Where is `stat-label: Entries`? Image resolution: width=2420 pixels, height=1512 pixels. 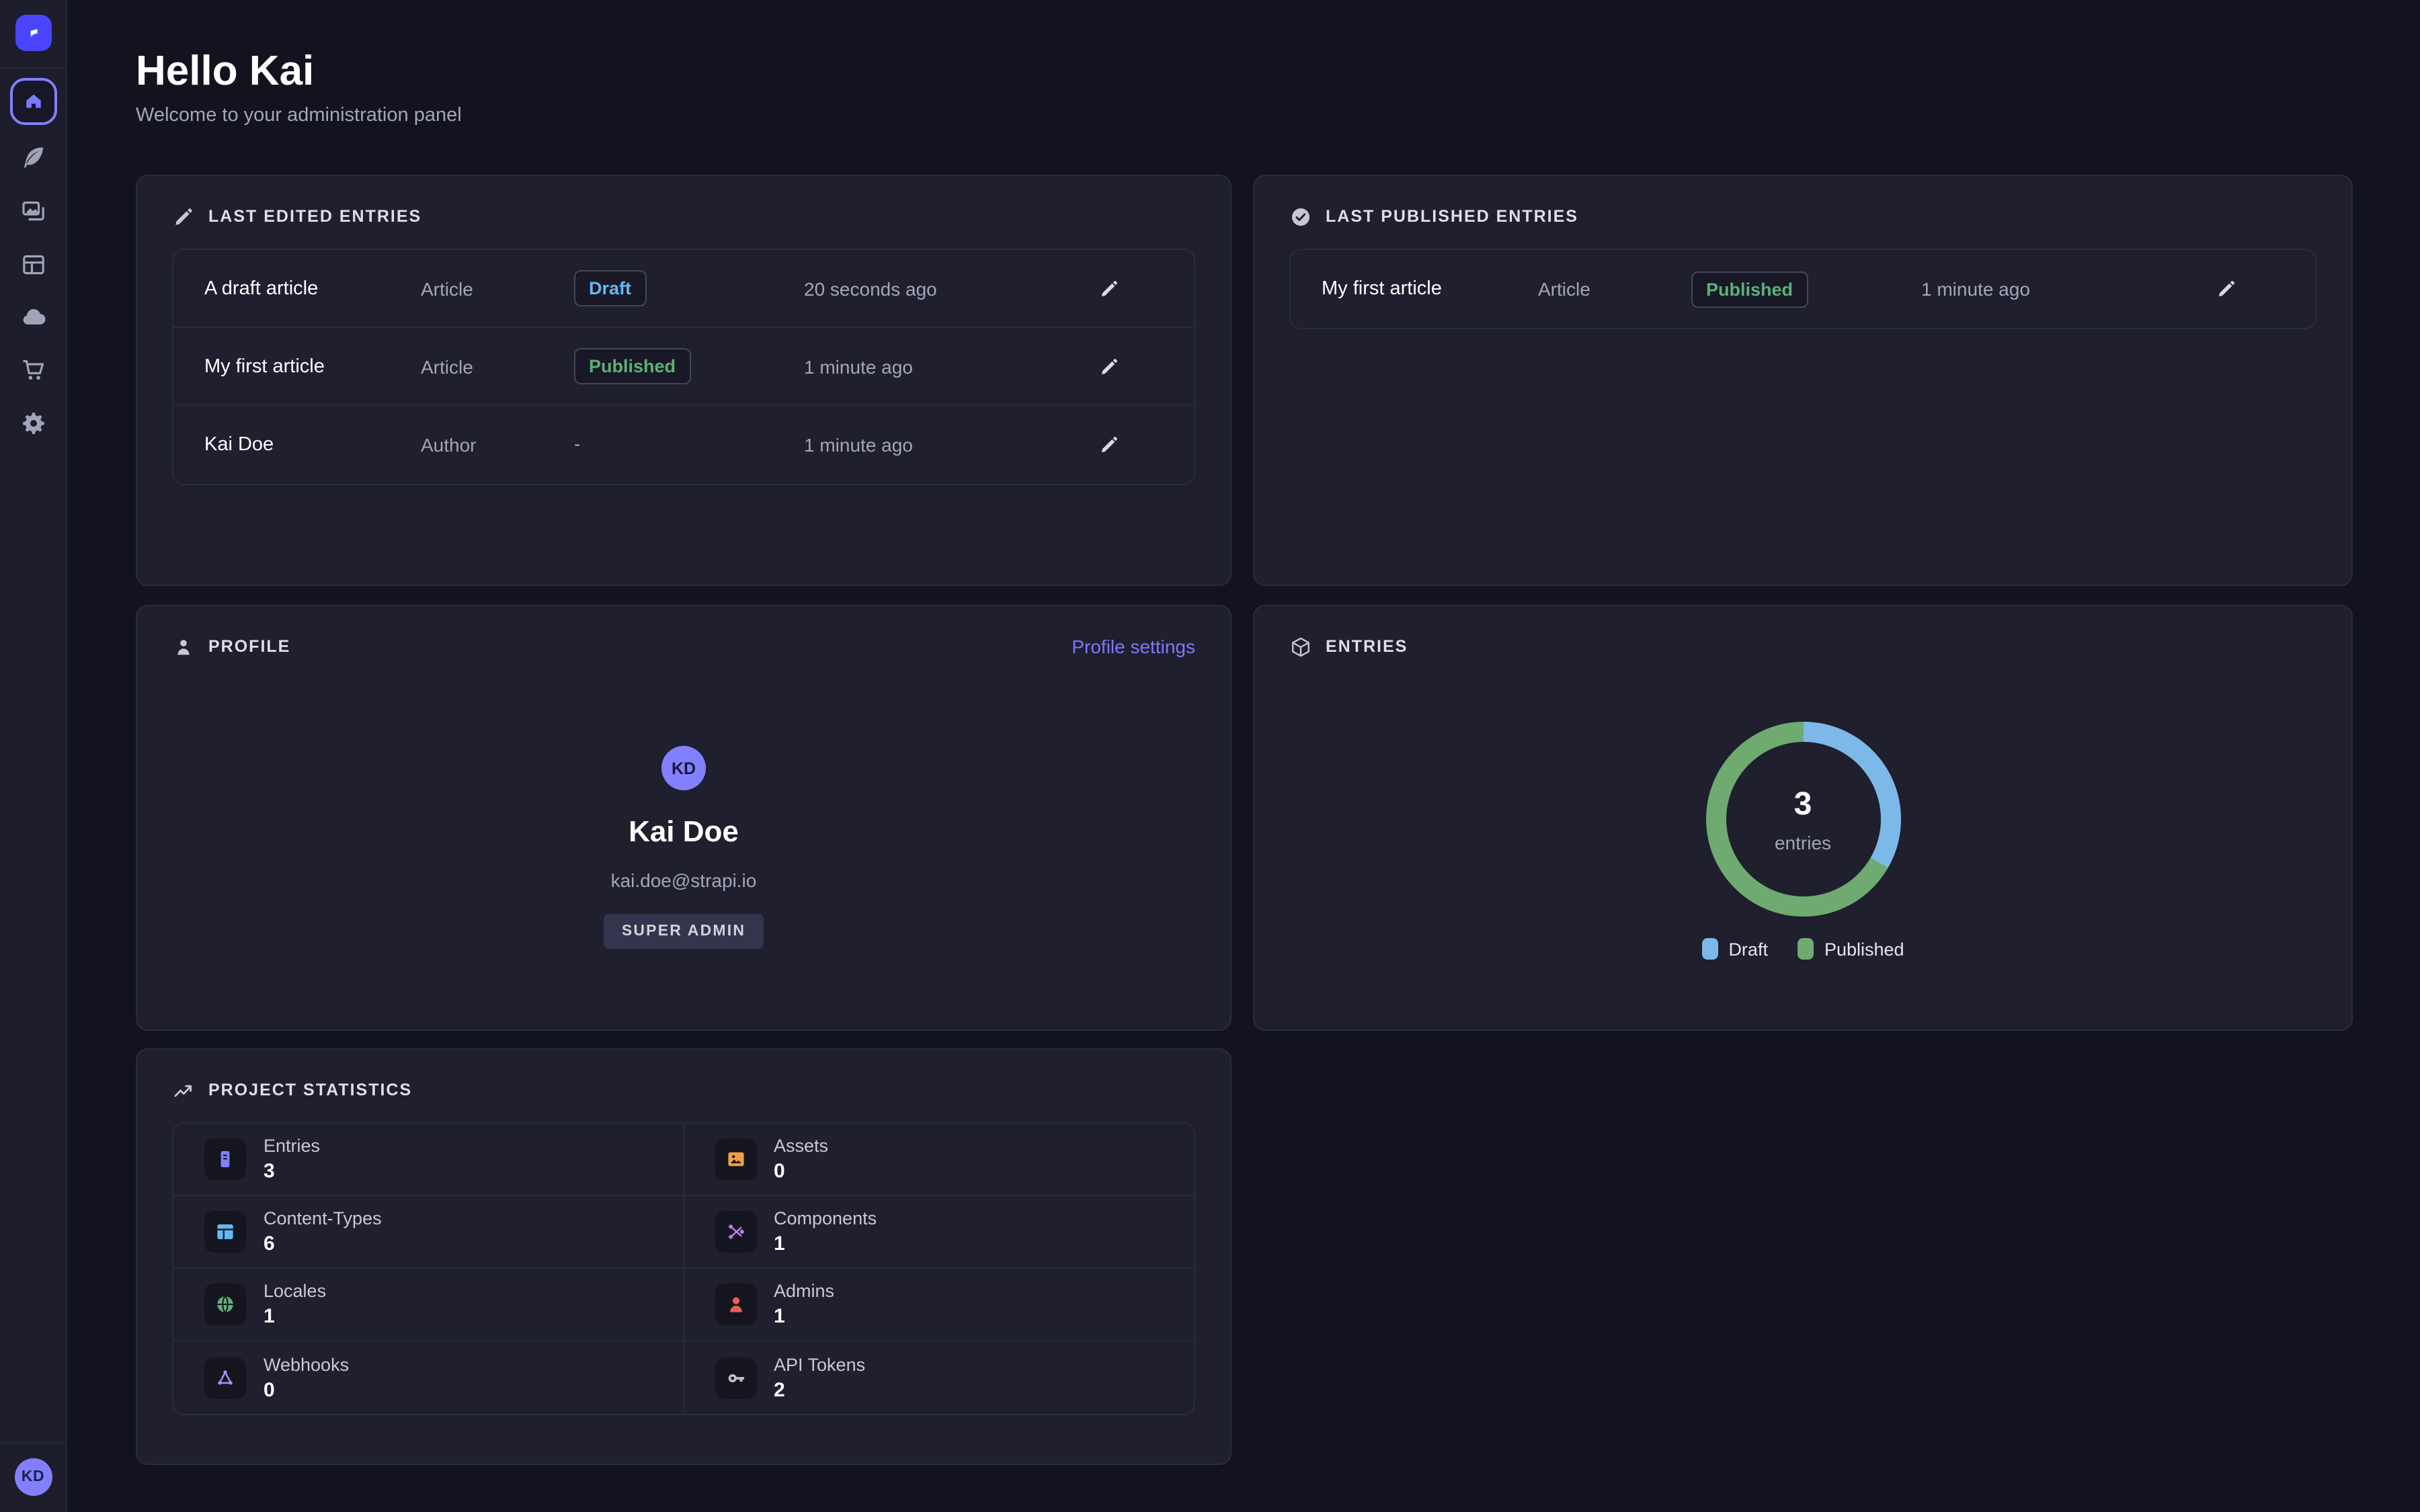 stat-label: Entries is located at coordinates (292, 1146).